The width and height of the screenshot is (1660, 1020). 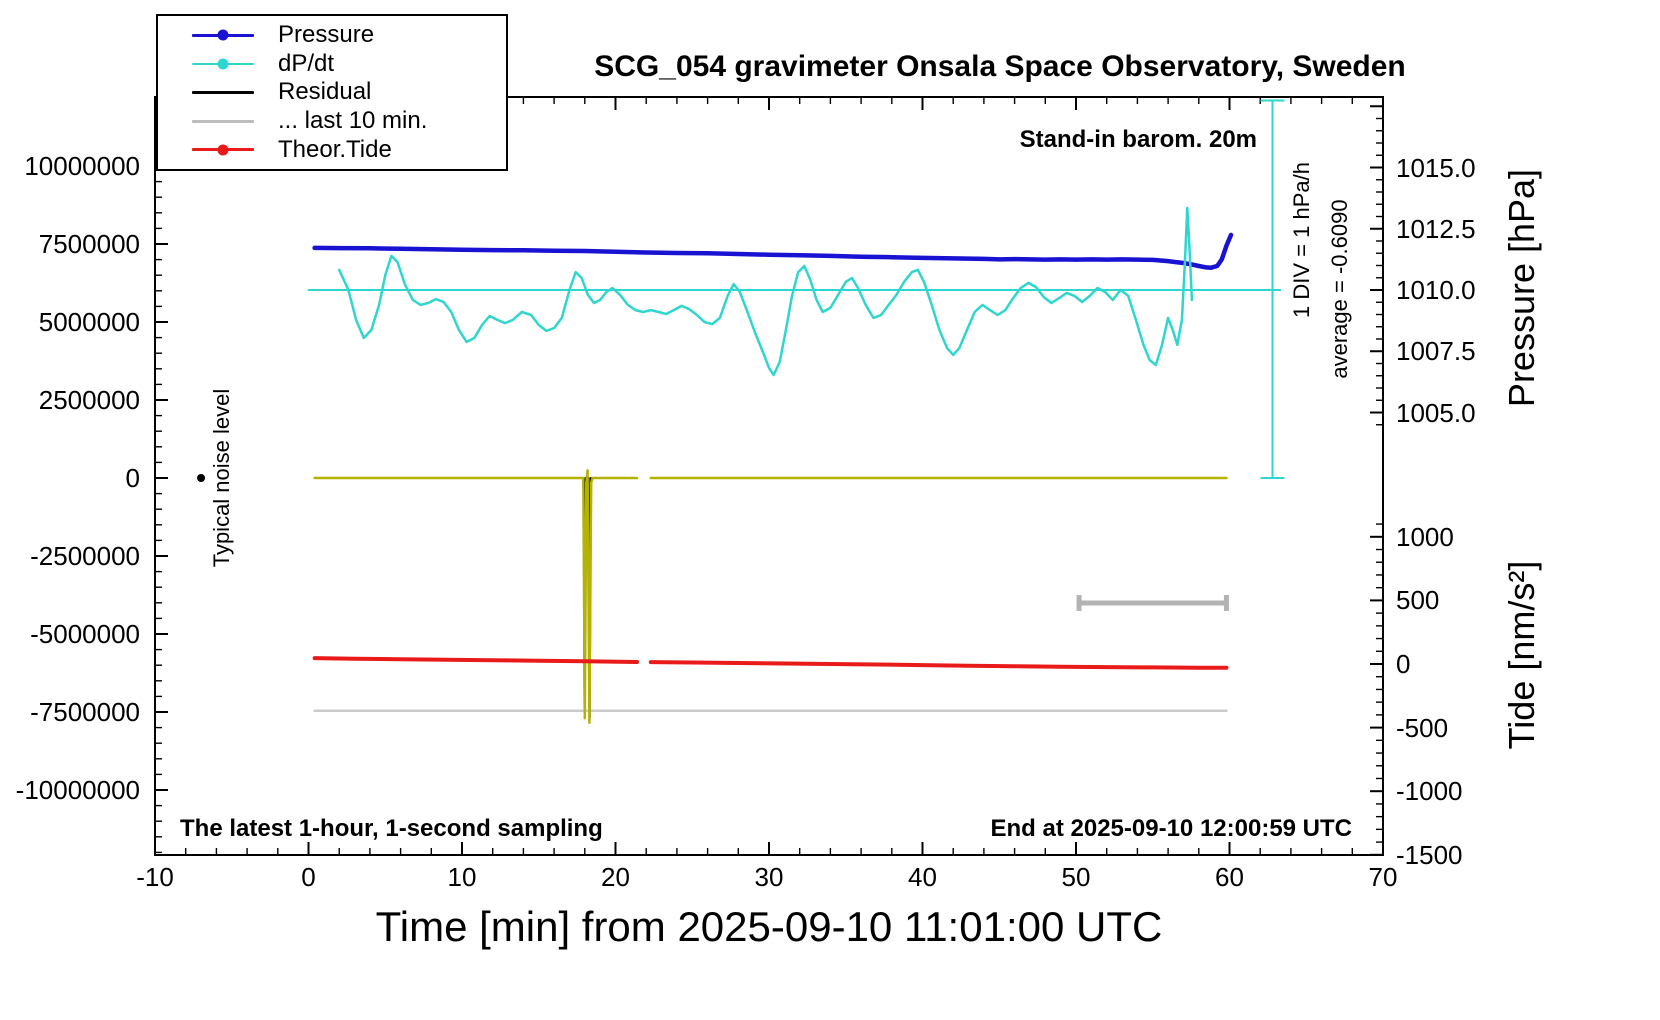 What do you see at coordinates (89, 244) in the screenshot?
I see `y-left-tick-label: 7500000` at bounding box center [89, 244].